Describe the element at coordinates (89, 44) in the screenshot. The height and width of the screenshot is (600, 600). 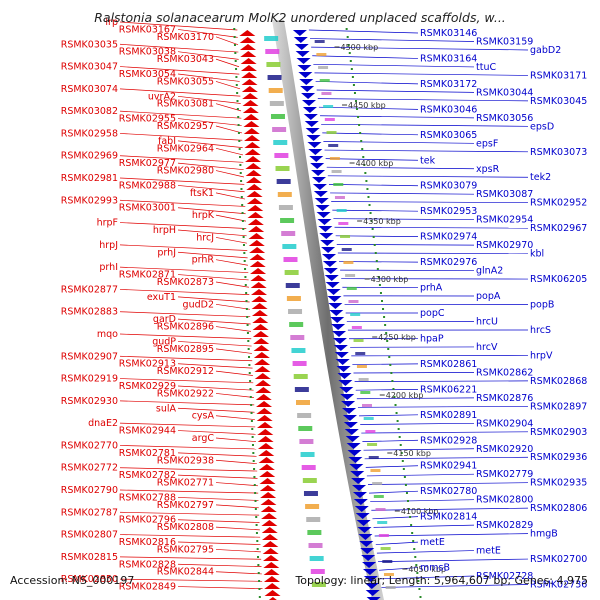
I see `left-gene-label: RSMK03035` at that location.